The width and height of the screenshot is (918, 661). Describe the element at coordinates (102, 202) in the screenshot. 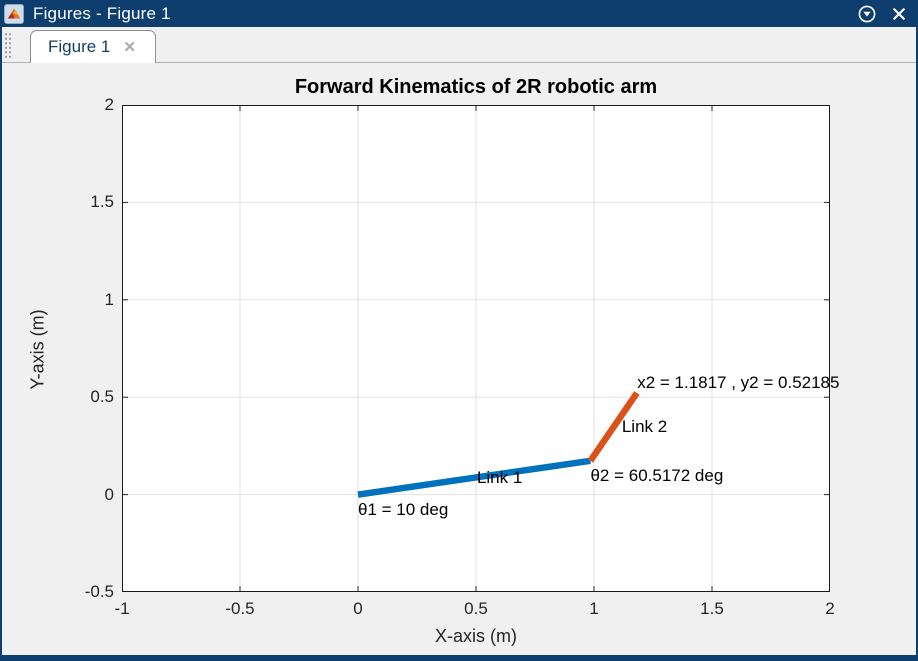

I see `y-tick-label: 1.5` at that location.